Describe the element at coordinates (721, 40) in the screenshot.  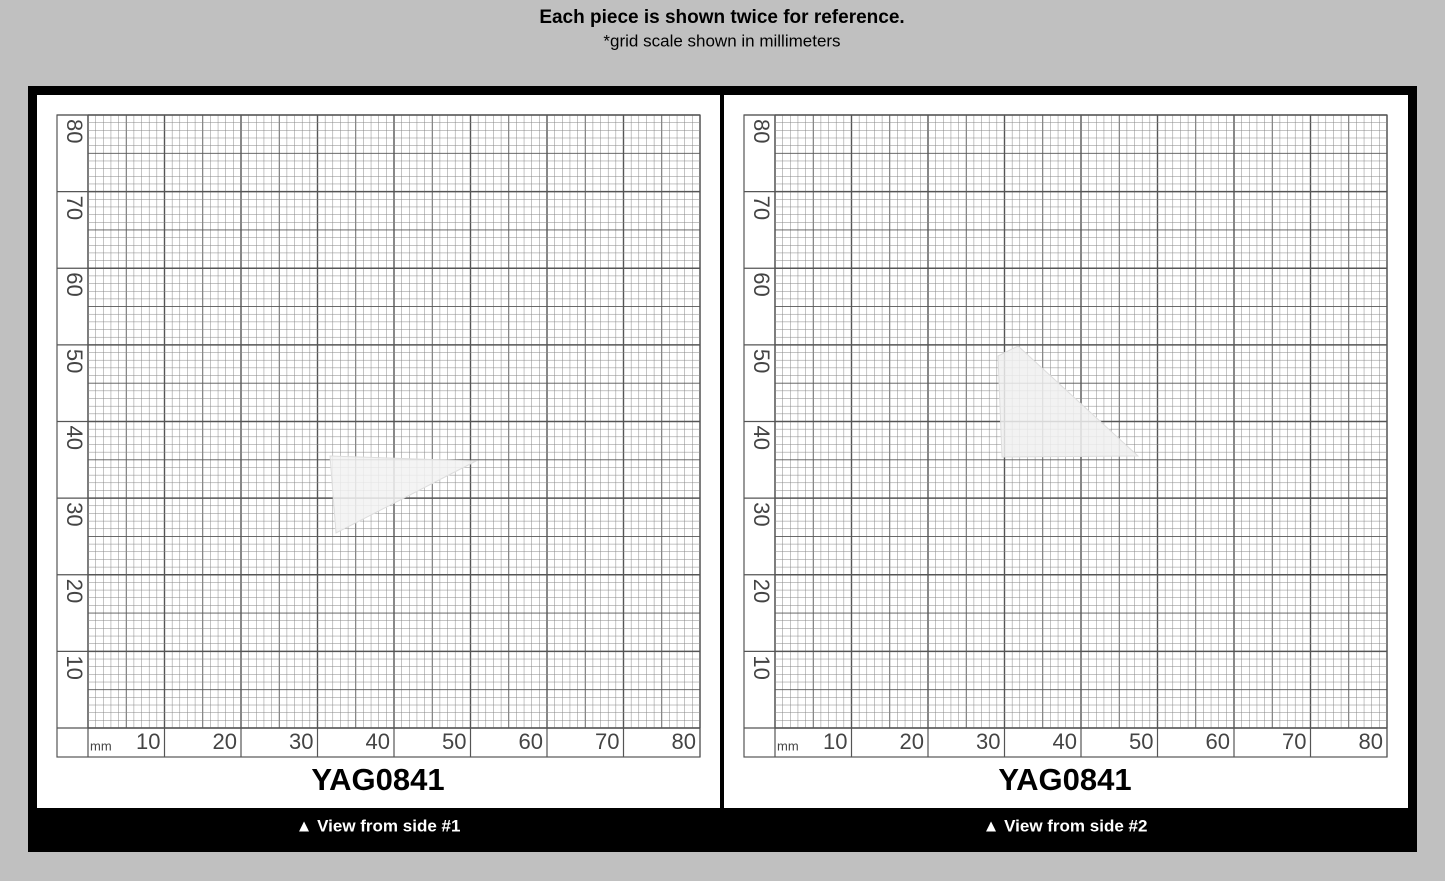
I see `subtitle: *grid scale shown in millimeters` at that location.